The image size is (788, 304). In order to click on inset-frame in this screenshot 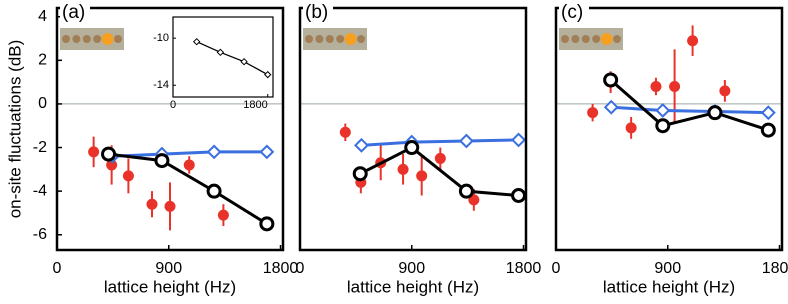, I will do `click(223, 57)`.